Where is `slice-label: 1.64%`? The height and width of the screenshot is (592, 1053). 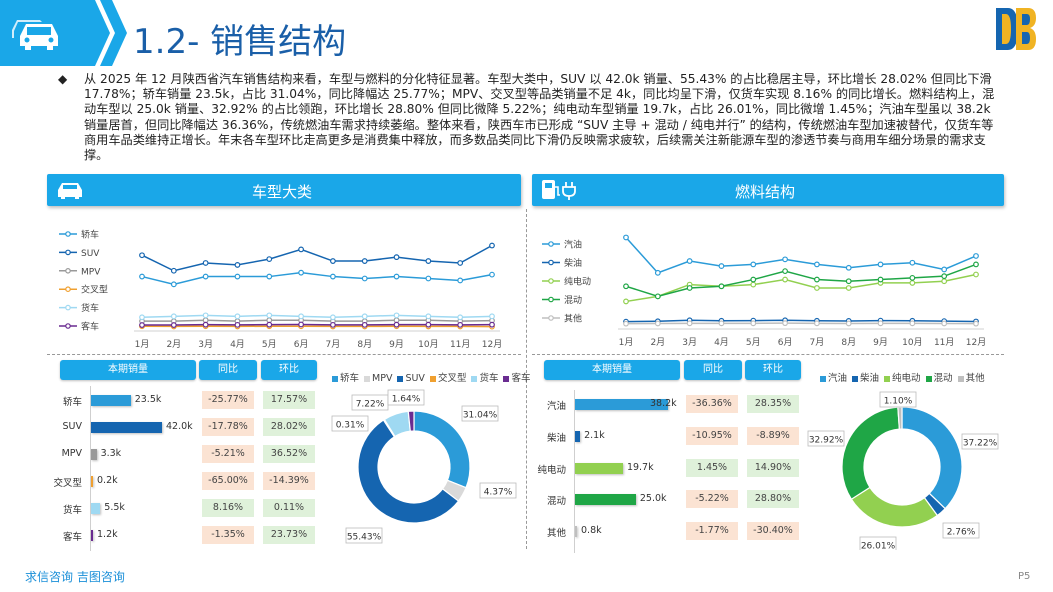
slice-label: 1.64% is located at coordinates (406, 400).